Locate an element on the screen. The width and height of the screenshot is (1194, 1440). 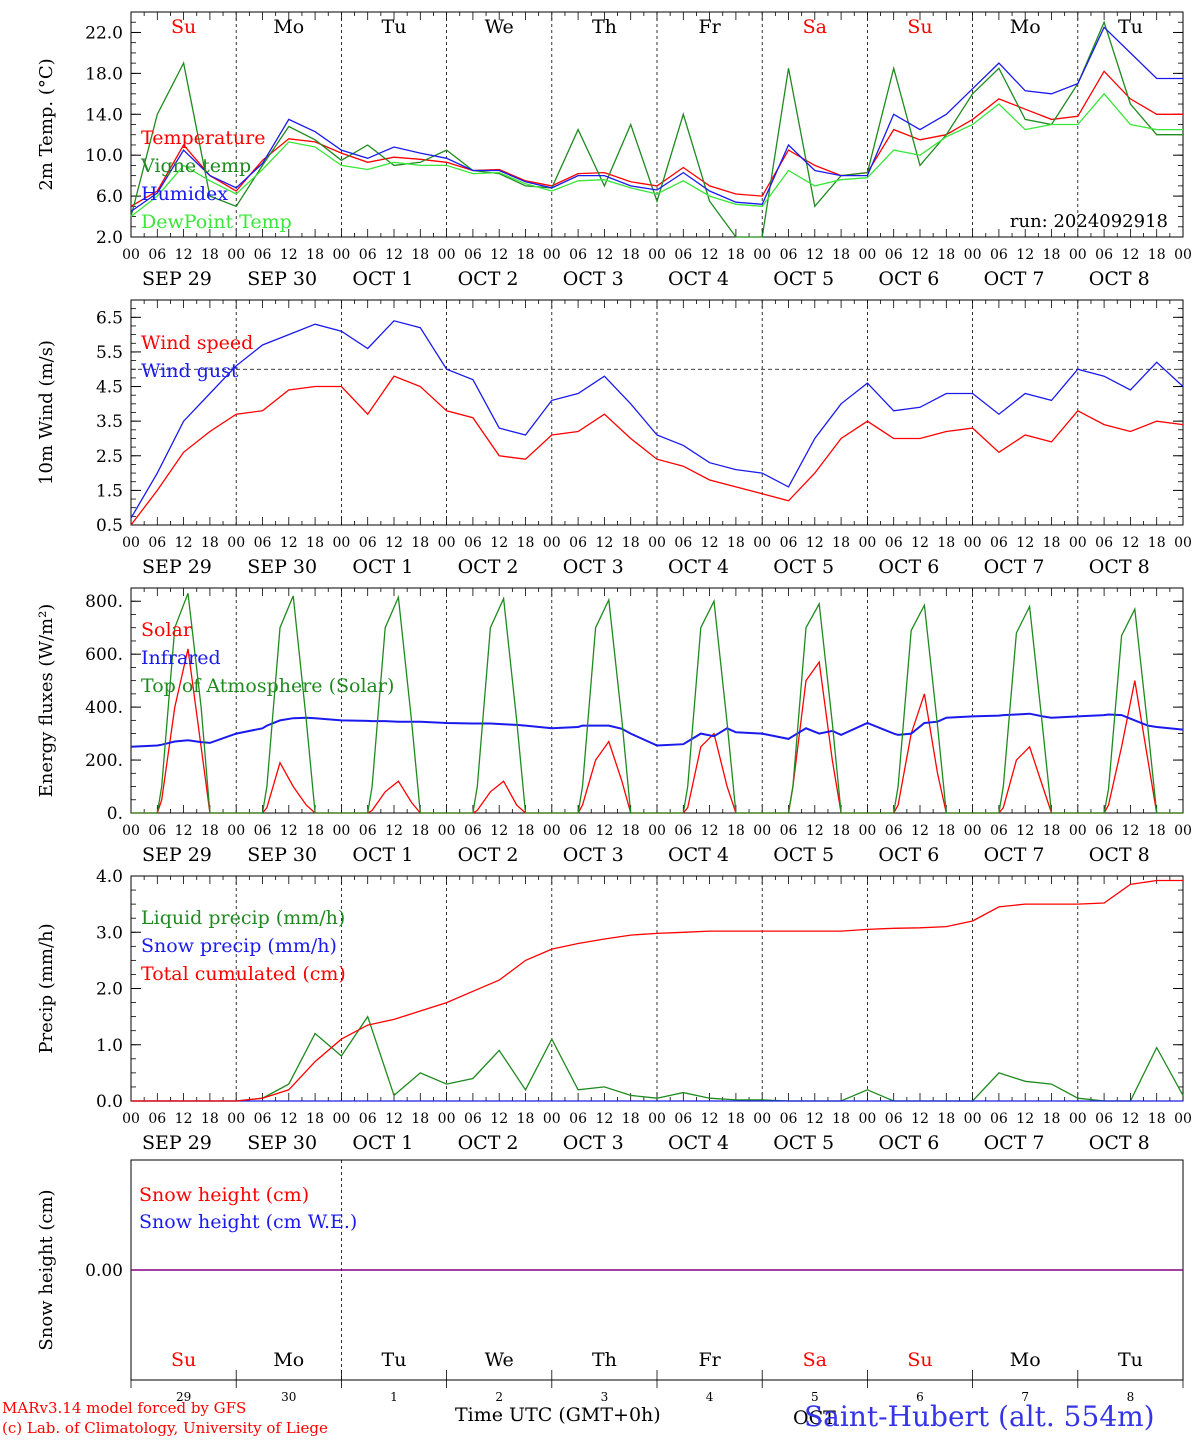
legend-entry: Temperature is located at coordinates (203, 138).